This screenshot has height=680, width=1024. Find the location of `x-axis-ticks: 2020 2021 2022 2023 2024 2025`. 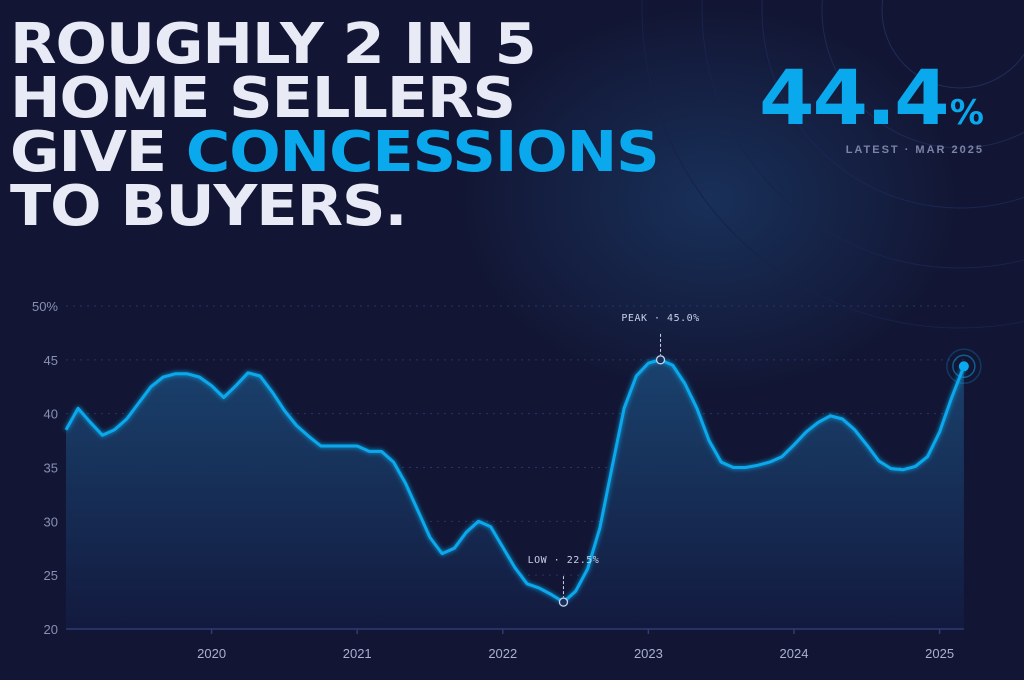

x-axis-ticks: 2020 2021 2022 2023 2024 2025 is located at coordinates (575, 645).